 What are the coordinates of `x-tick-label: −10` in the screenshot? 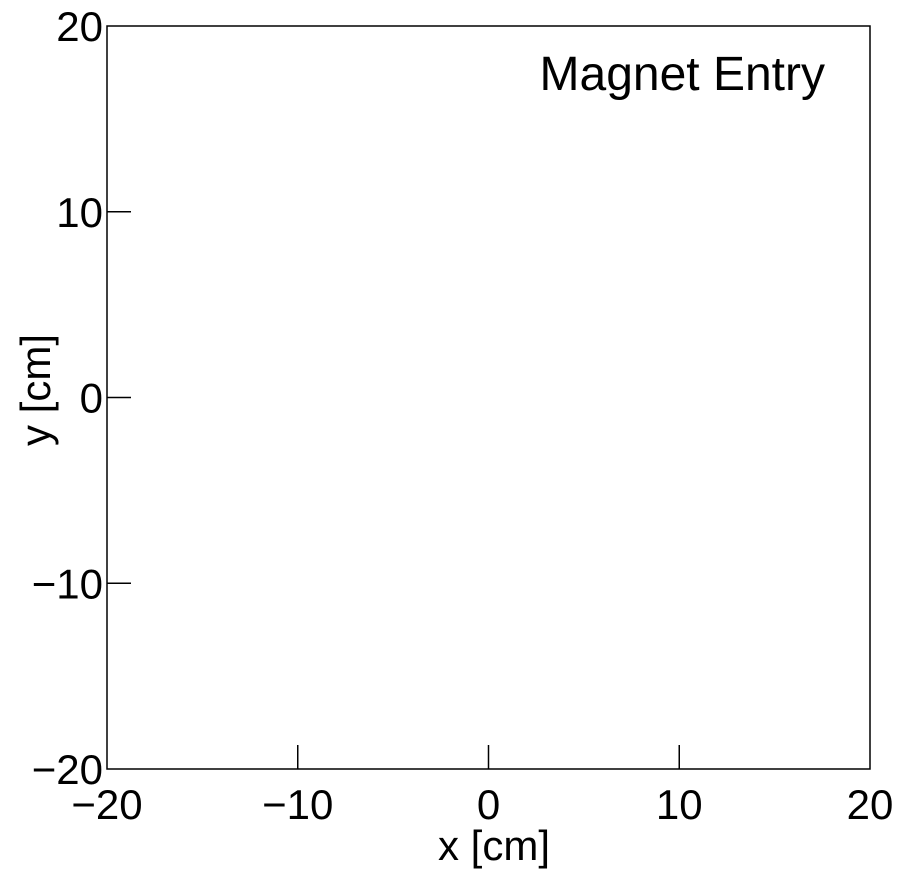 It's located at (297, 804).